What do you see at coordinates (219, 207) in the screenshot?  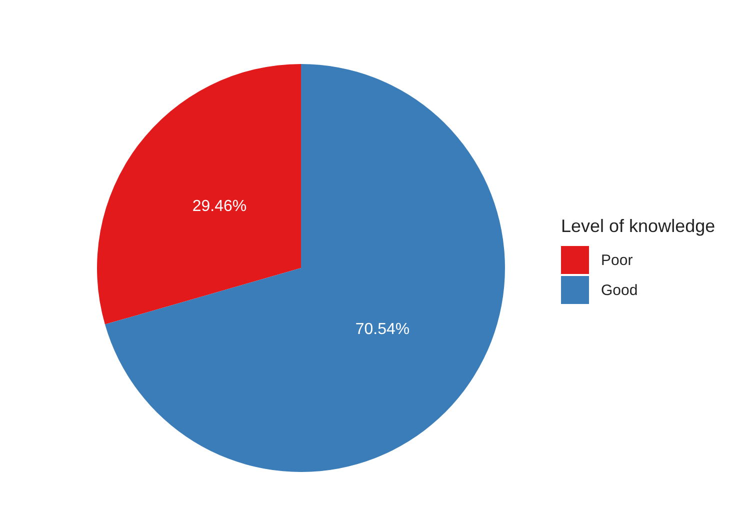 I see `data-label: 29.46%` at bounding box center [219, 207].